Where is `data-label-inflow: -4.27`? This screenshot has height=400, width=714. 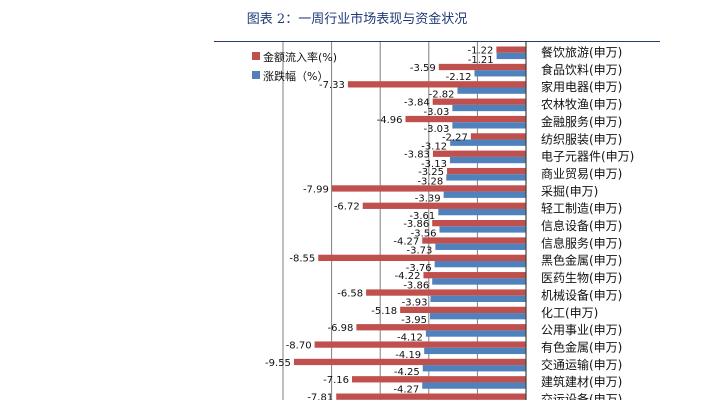
data-label-inflow: -4.27 is located at coordinates (406, 241).